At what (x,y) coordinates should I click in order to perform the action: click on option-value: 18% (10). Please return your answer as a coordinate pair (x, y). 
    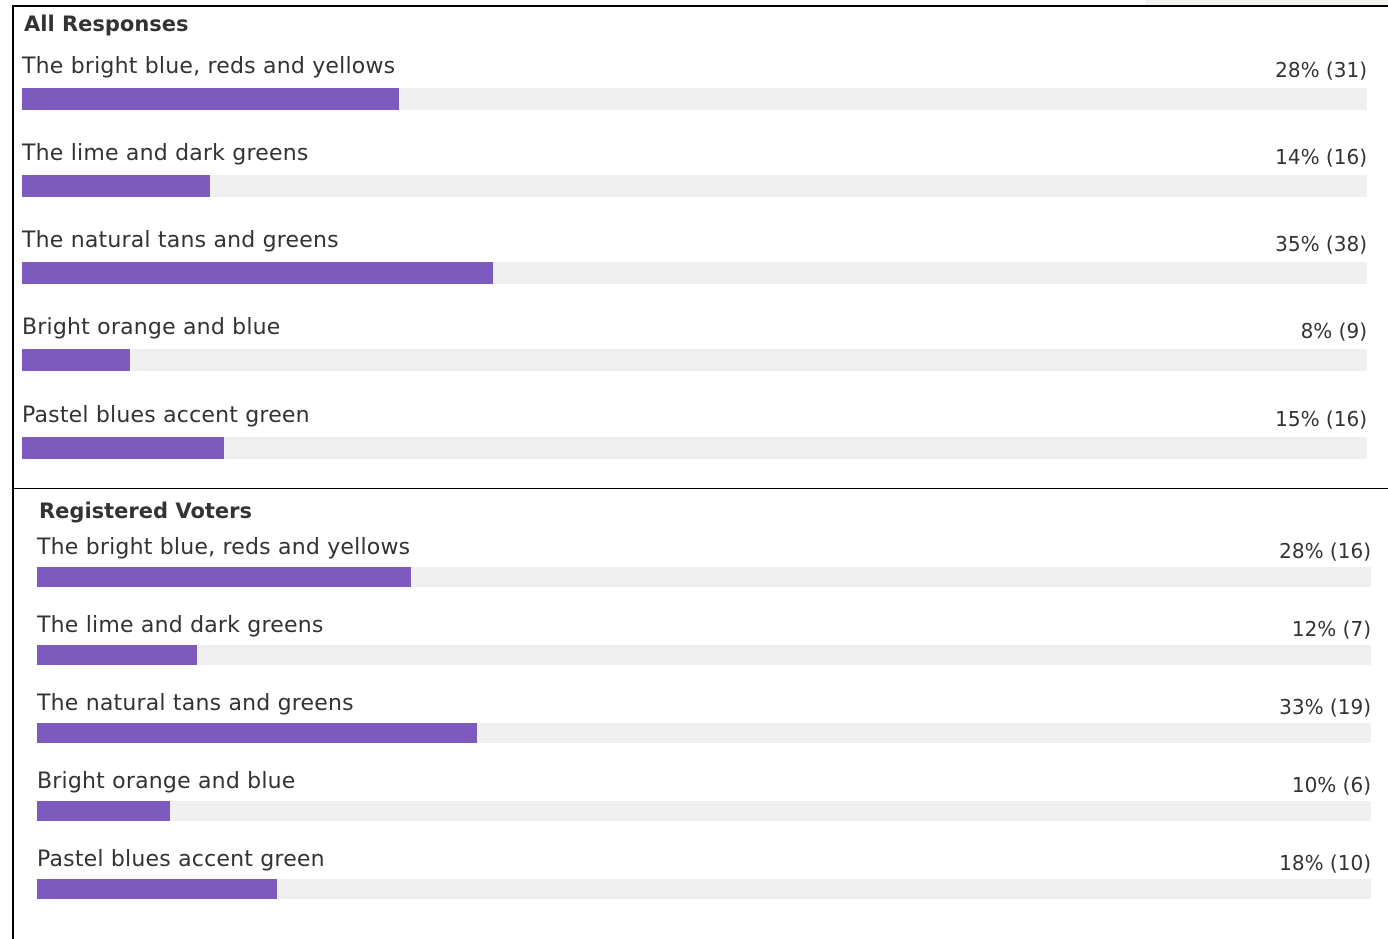
    Looking at the image, I should click on (1325, 863).